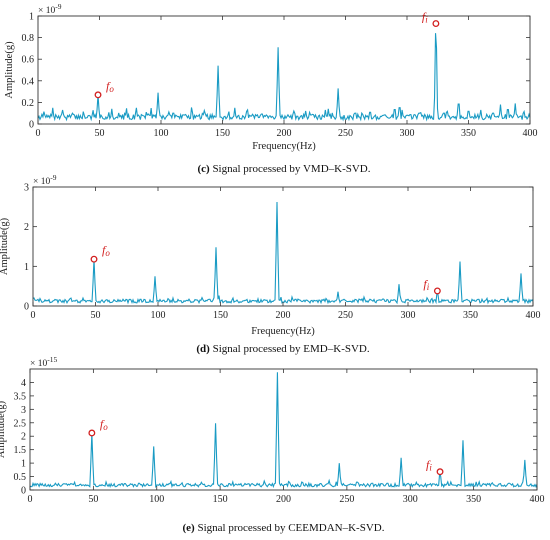 This screenshot has height=540, width=550. I want to click on panel-caption: (c) Signal processed by VMD–K-SVD., so click(283, 169).